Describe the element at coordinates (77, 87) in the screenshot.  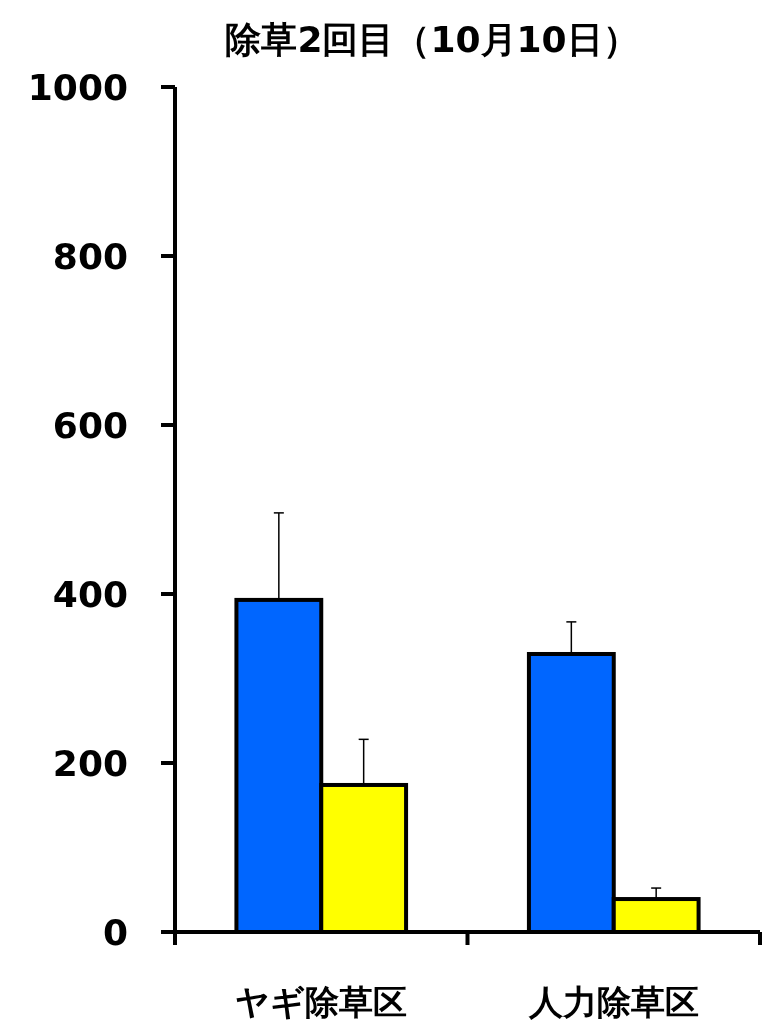
I see `y-tick-label: 1000` at that location.